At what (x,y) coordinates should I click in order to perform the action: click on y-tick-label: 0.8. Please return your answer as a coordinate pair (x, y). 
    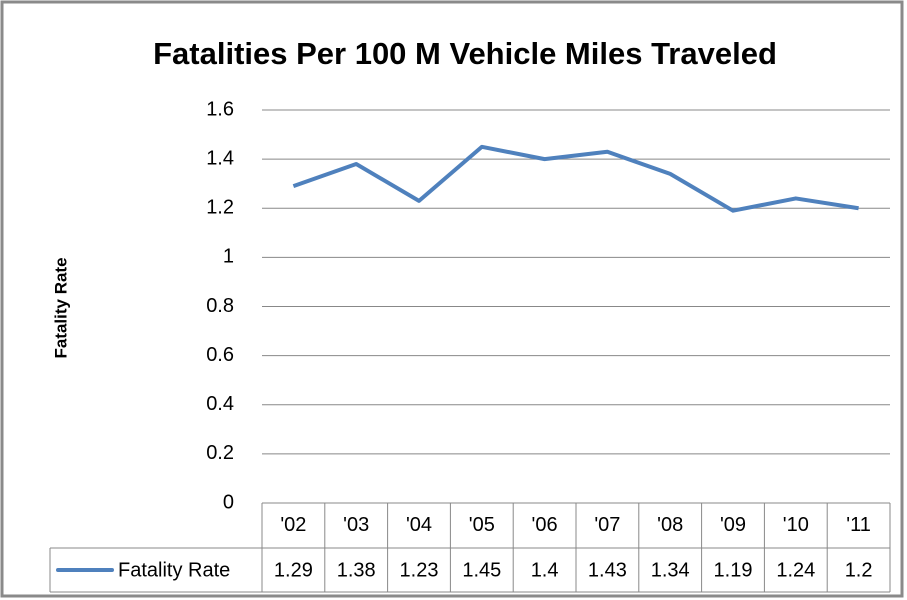
    Looking at the image, I should click on (220, 306).